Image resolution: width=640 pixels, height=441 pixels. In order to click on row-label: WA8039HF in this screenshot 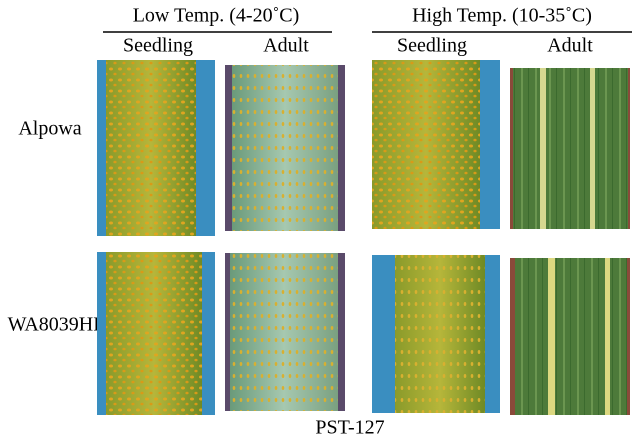, I will do `click(56, 325)`.